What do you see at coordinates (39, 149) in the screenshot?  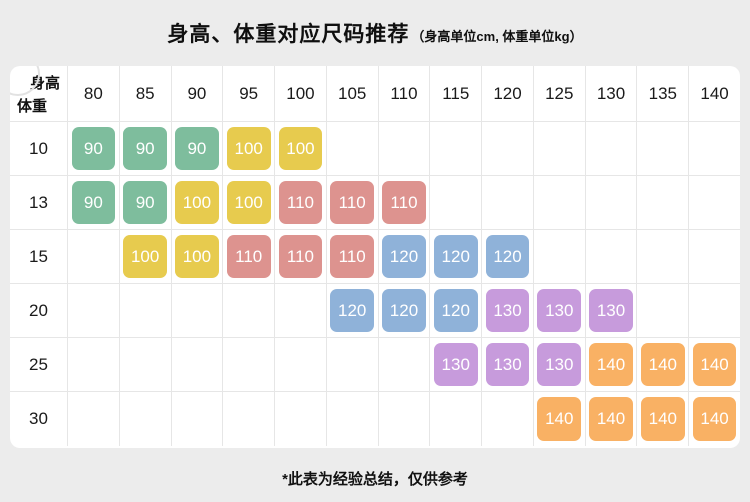 I see `weight-row-label: 10` at bounding box center [39, 149].